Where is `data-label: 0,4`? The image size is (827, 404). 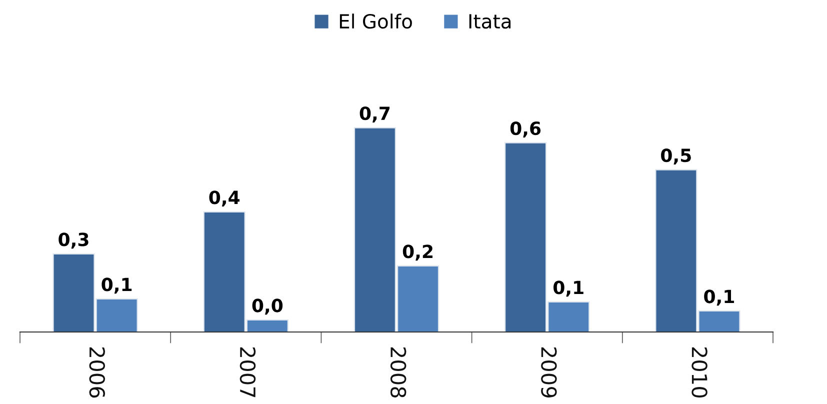 data-label: 0,4 is located at coordinates (224, 198).